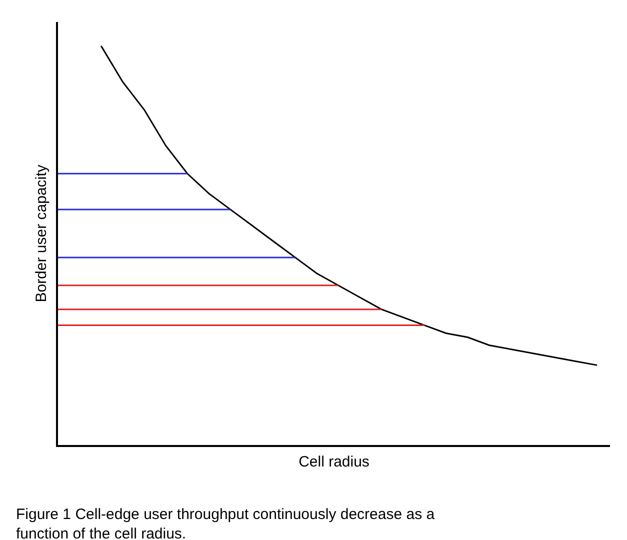 The width and height of the screenshot is (627, 540). What do you see at coordinates (41, 233) in the screenshot?
I see `y-axis-title: Border user capacity` at bounding box center [41, 233].